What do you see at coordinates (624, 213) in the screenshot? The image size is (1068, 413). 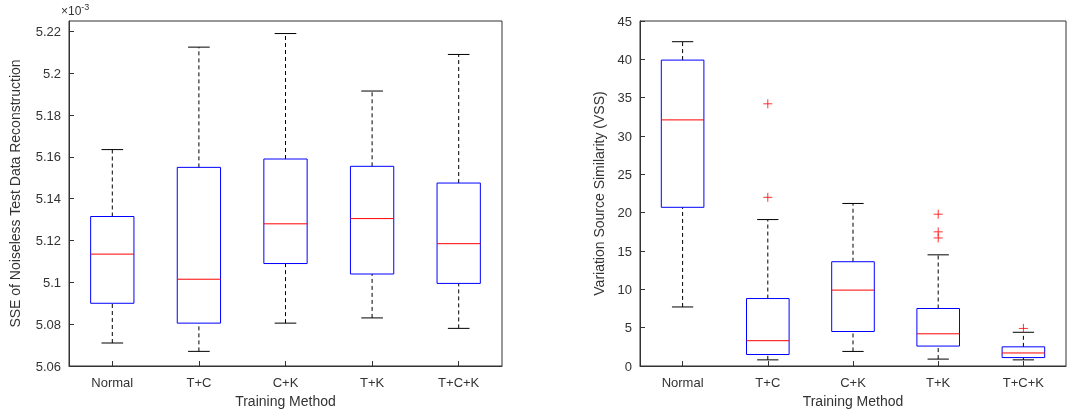 I see `y-tick-label: 20` at bounding box center [624, 213].